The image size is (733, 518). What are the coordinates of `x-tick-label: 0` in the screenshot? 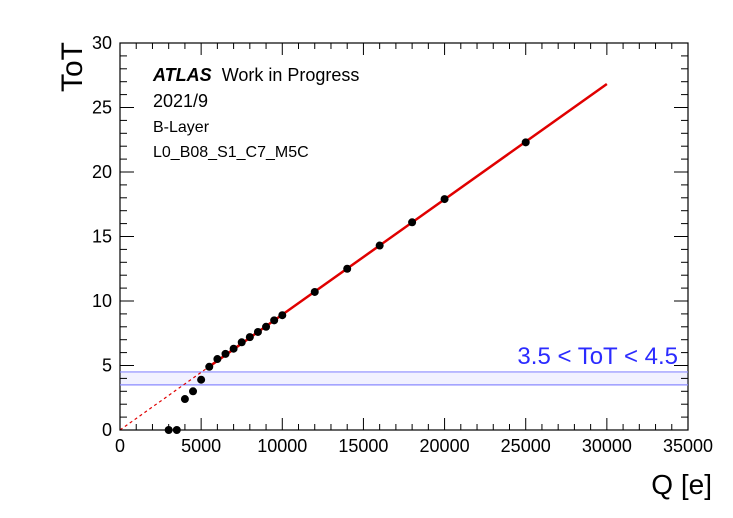 It's located at (120, 446).